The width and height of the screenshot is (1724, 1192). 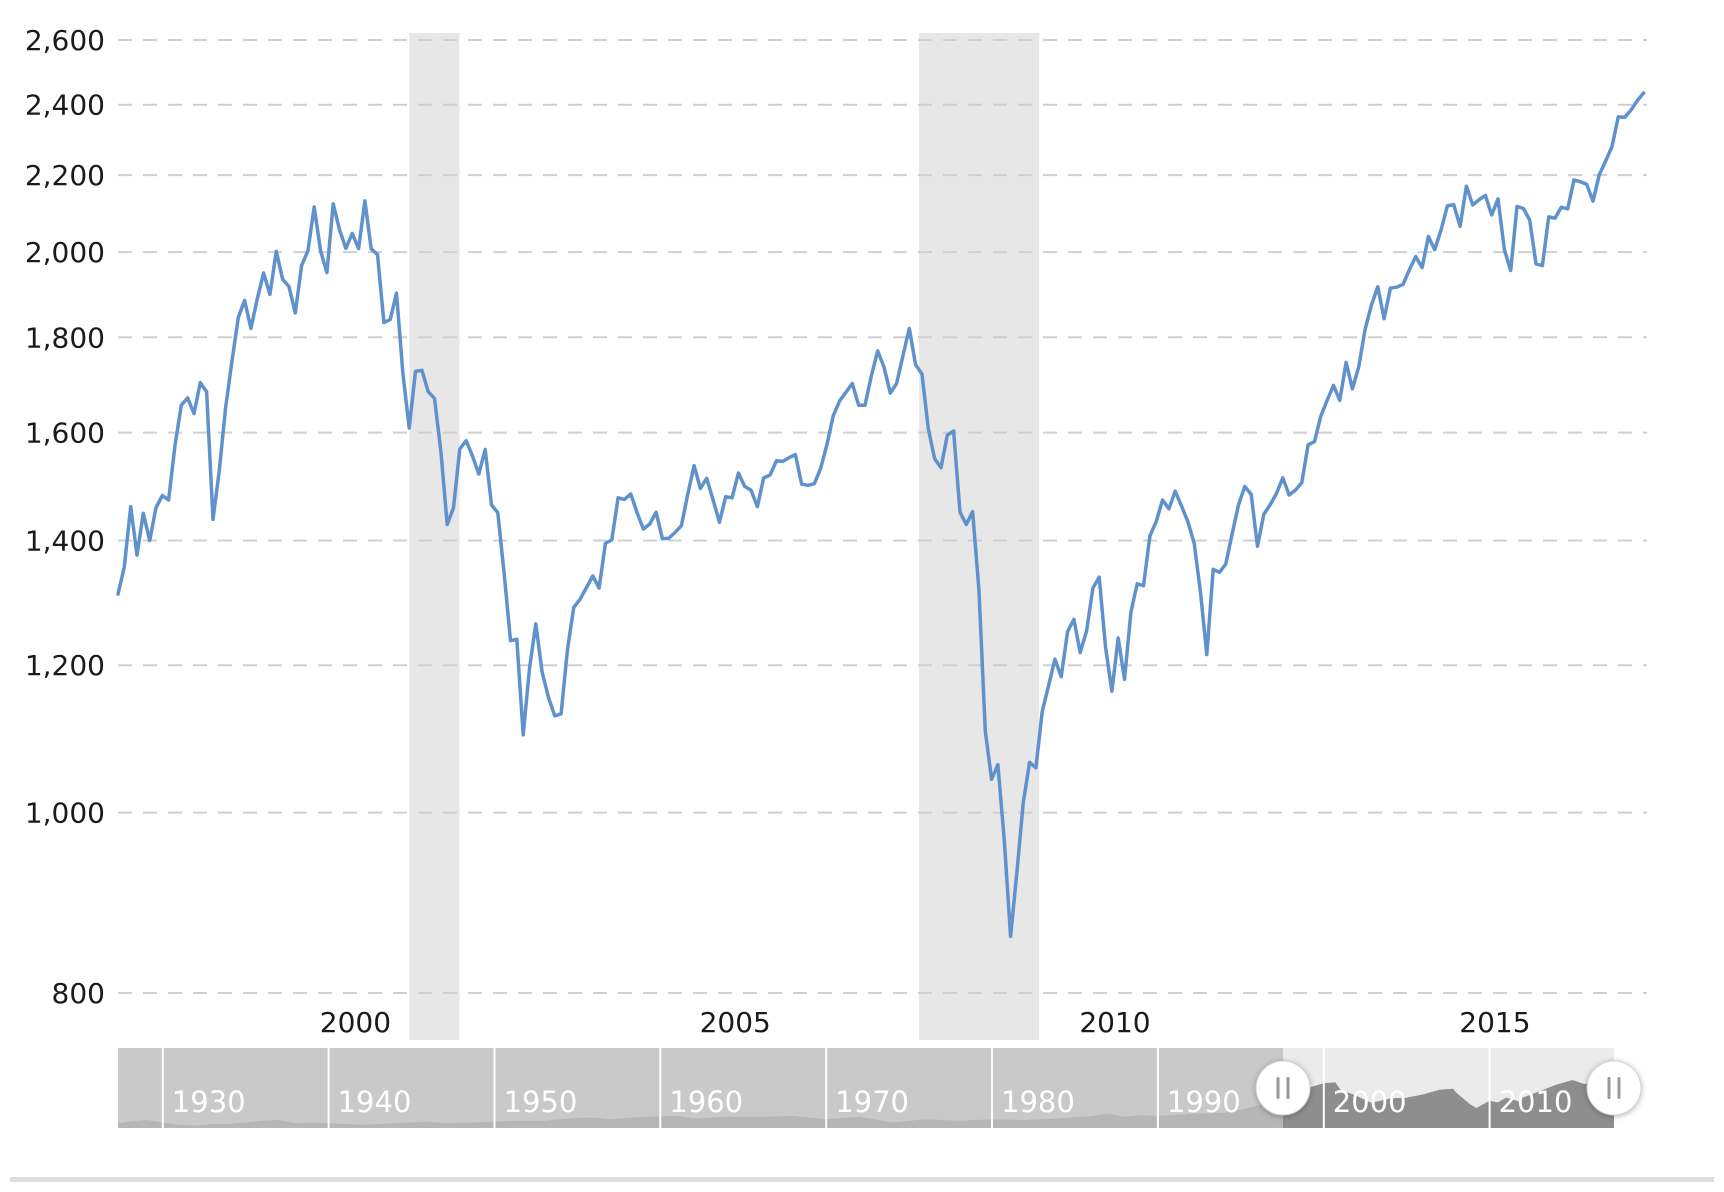 I want to click on footer-divider, so click(x=862, y=1179).